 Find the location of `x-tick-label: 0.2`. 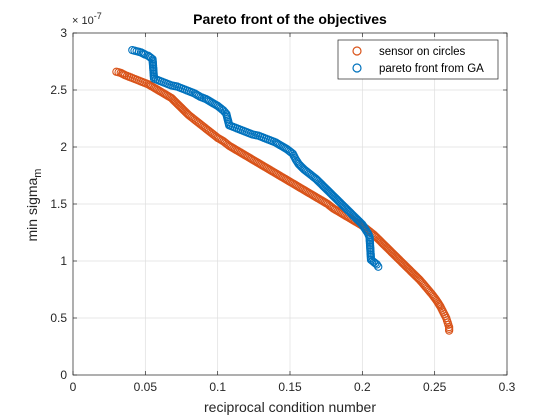

x-tick-label: 0.2 is located at coordinates (362, 387).